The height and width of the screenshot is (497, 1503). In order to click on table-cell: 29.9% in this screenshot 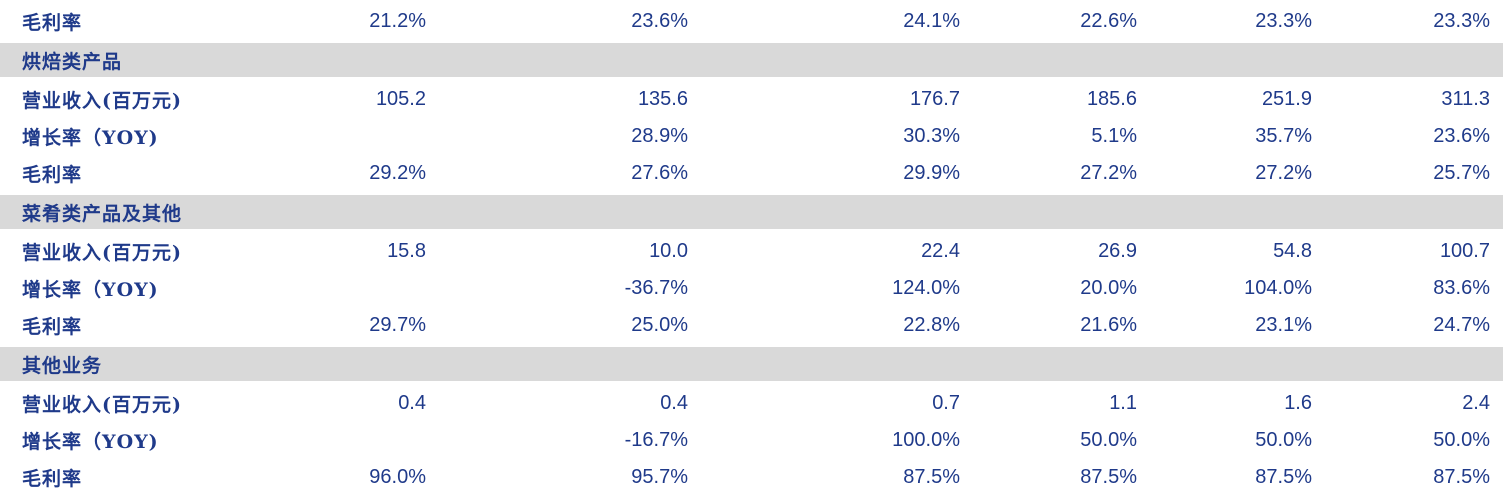, I will do `click(931, 172)`.